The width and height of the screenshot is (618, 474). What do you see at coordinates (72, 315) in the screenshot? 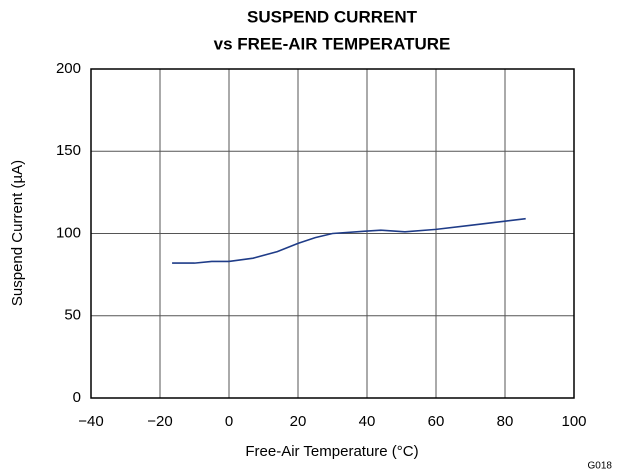
I see `y-tick-label: 50` at bounding box center [72, 315].